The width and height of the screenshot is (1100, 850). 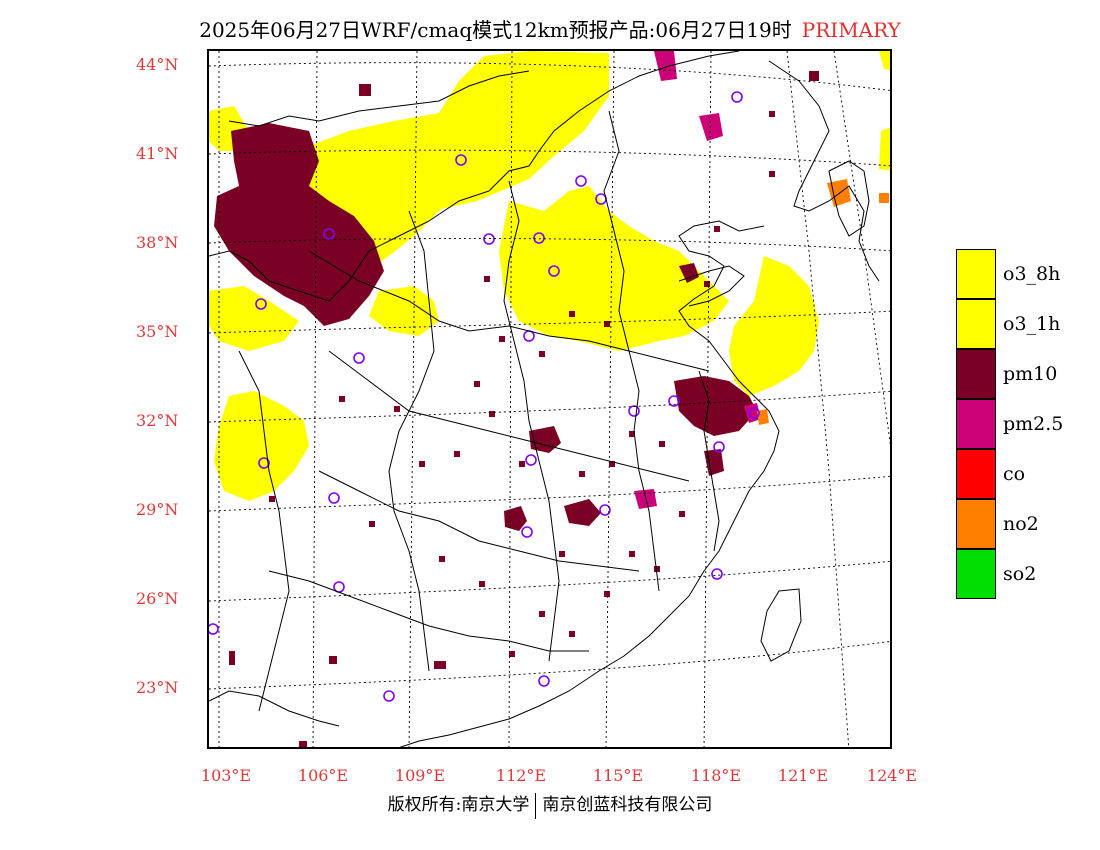 I want to click on copyright-footer: 版权所有:南京大学 南京创蓝科技有限公司, so click(x=550, y=804).